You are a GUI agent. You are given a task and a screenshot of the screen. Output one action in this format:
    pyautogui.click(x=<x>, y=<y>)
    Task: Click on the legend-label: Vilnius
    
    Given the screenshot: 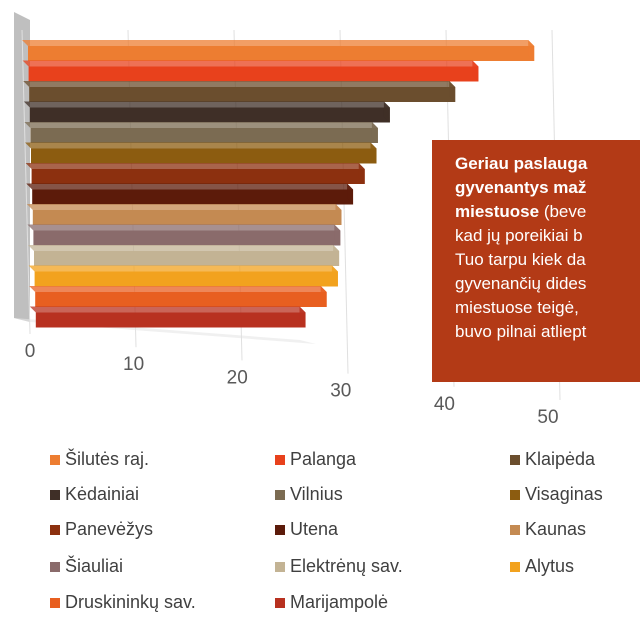 What is the action you would take?
    pyautogui.click(x=316, y=494)
    